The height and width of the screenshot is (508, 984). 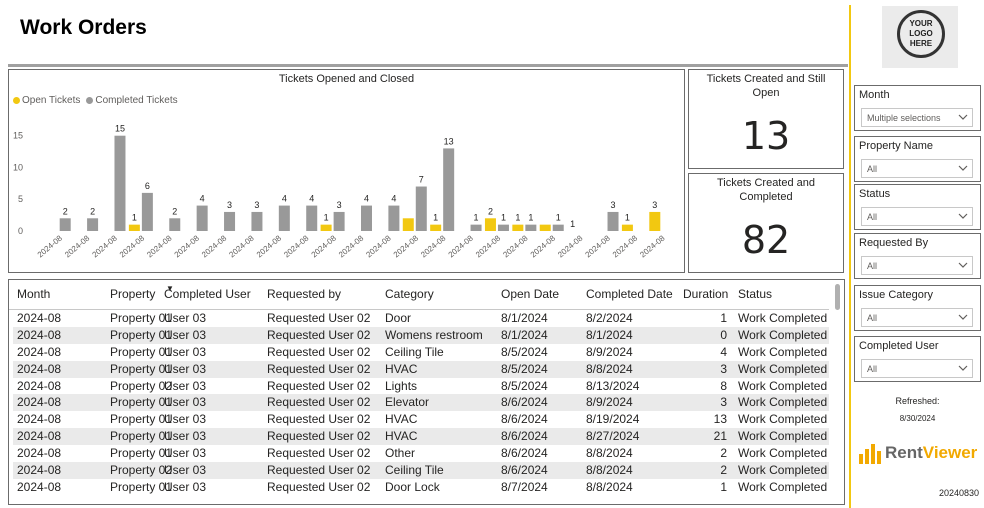 What do you see at coordinates (766, 136) in the screenshot?
I see `card-still-open-value: 13` at bounding box center [766, 136].